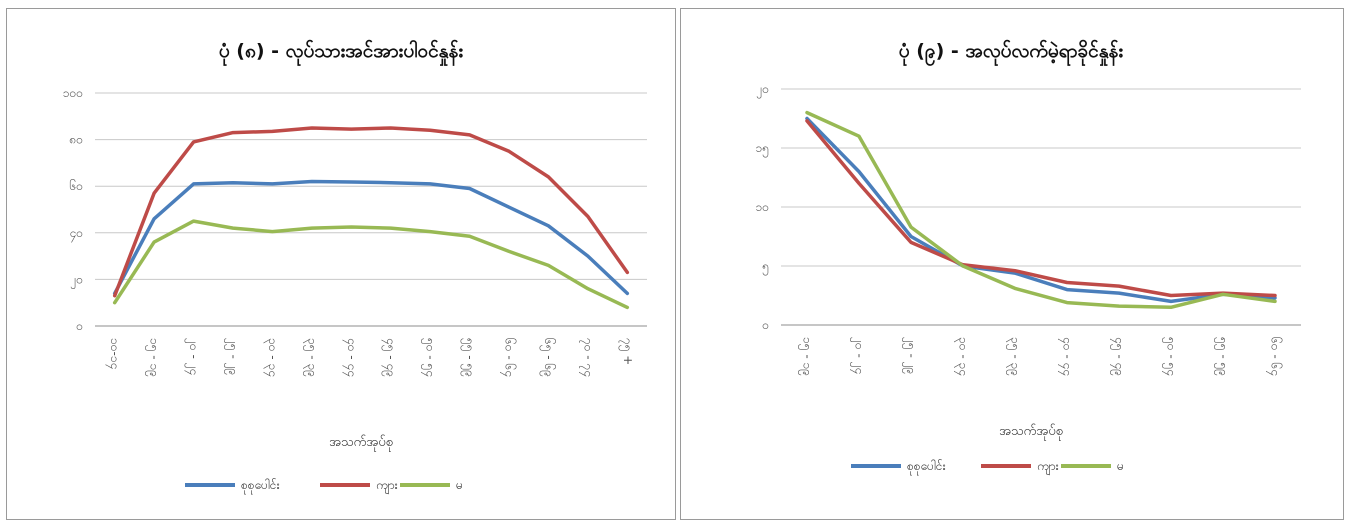 Image resolution: width=1350 pixels, height=527 pixels. Describe the element at coordinates (76, 140) in the screenshot. I see `y-tick-label: ၈၀` at that location.